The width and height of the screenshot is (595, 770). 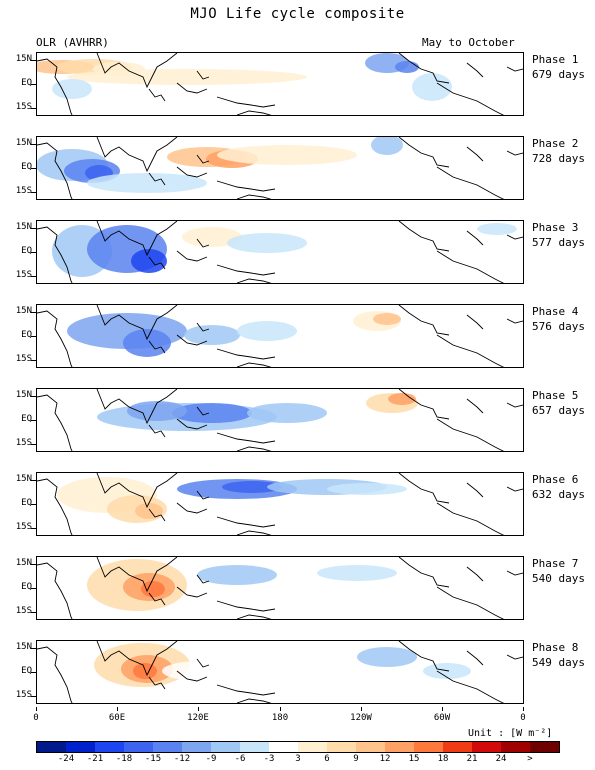 I want to click on phase-days: 728 days, so click(x=558, y=158).